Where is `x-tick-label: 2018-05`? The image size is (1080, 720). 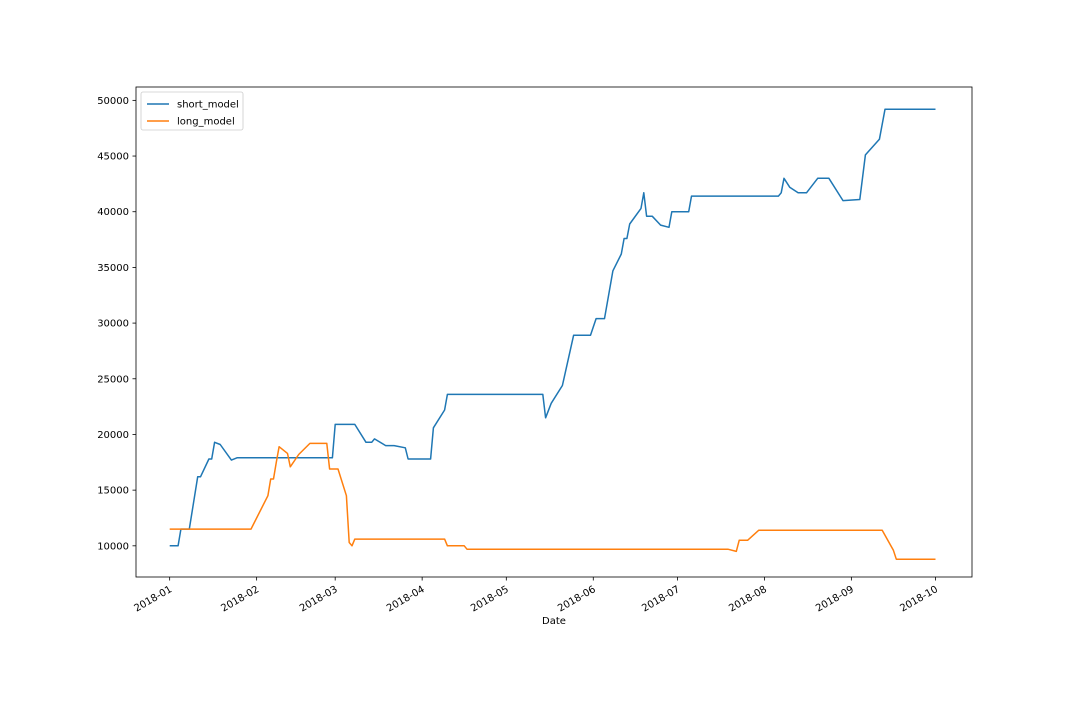 x-tick-label: 2018-05 is located at coordinates (490, 599).